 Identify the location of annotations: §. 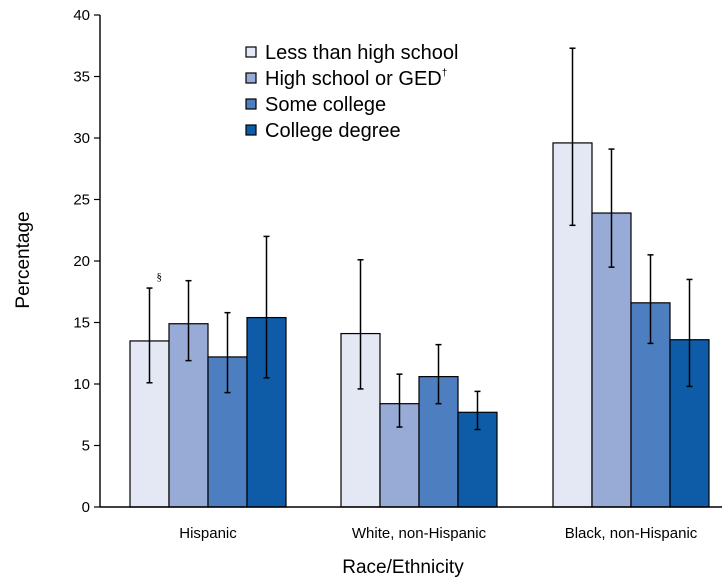
(160, 277).